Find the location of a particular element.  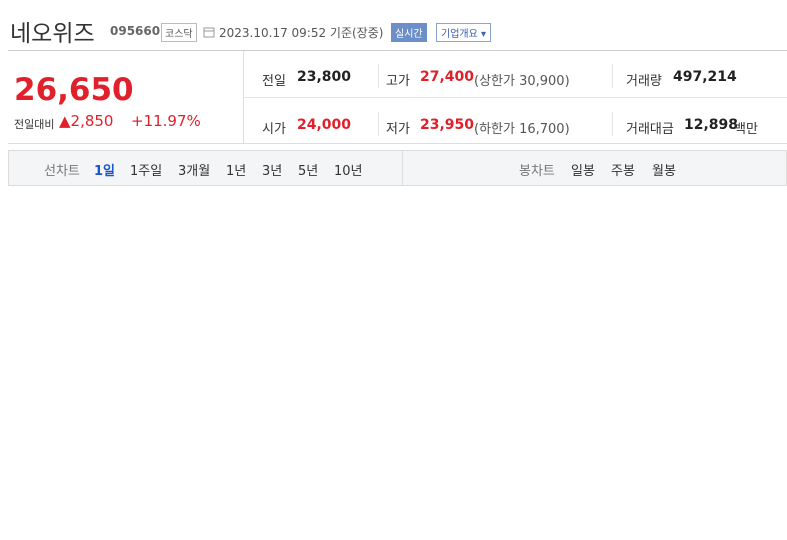

stat-value: 23,800 is located at coordinates (324, 77).